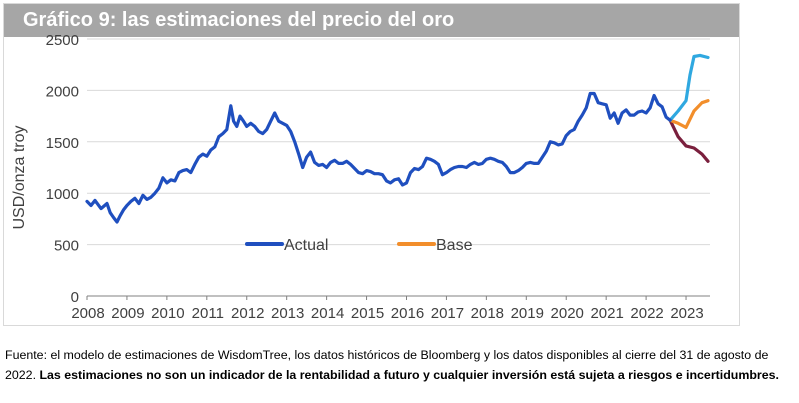 The width and height of the screenshot is (799, 403). What do you see at coordinates (527, 313) in the screenshot?
I see `x-tick-label: 2019` at bounding box center [527, 313].